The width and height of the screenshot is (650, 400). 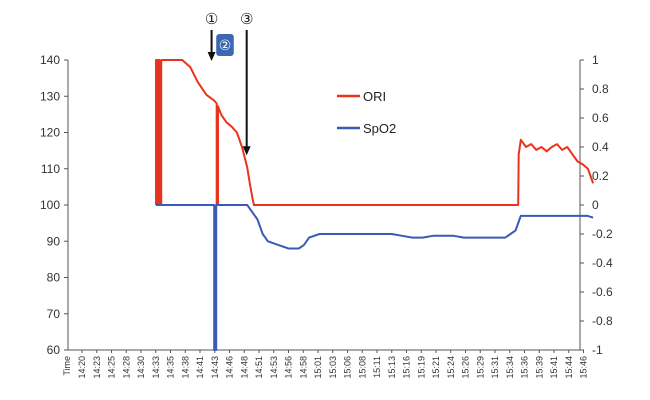 What do you see at coordinates (539, 367) in the screenshot?
I see `x-tick-label: 15:39` at bounding box center [539, 367].